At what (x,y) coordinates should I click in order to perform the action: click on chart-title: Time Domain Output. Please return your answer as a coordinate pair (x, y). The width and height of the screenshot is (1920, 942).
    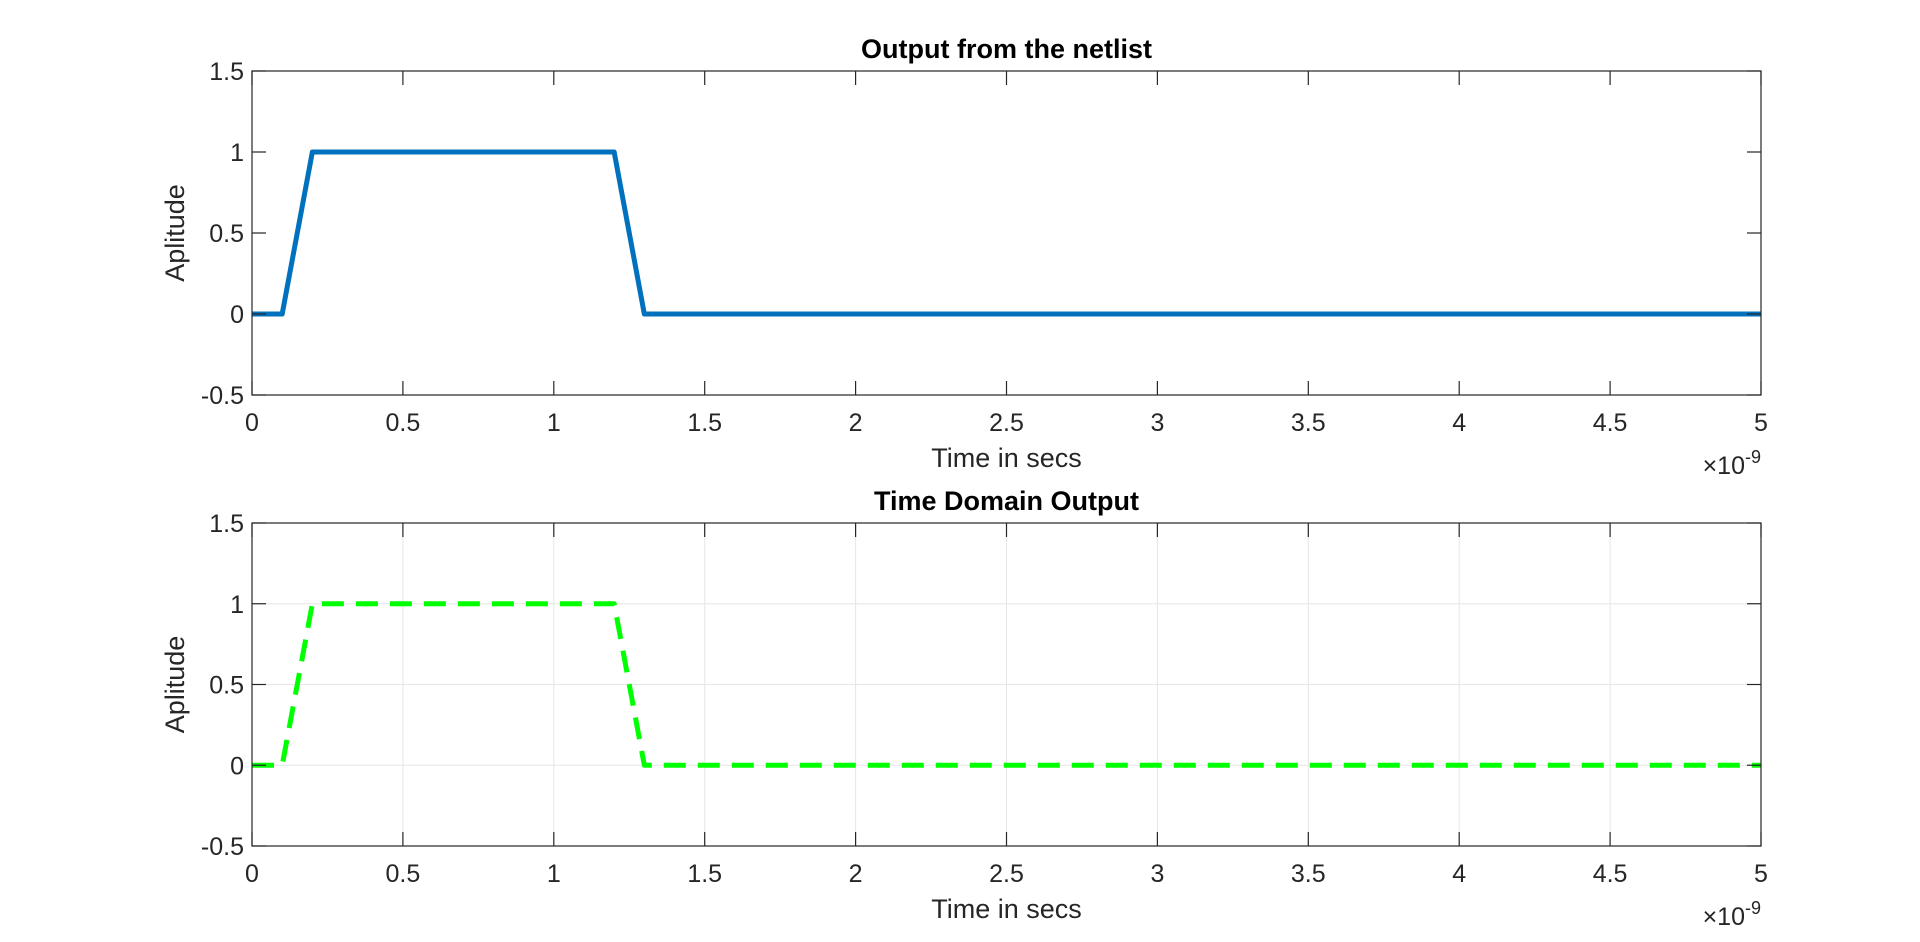
    Looking at the image, I should click on (1006, 501).